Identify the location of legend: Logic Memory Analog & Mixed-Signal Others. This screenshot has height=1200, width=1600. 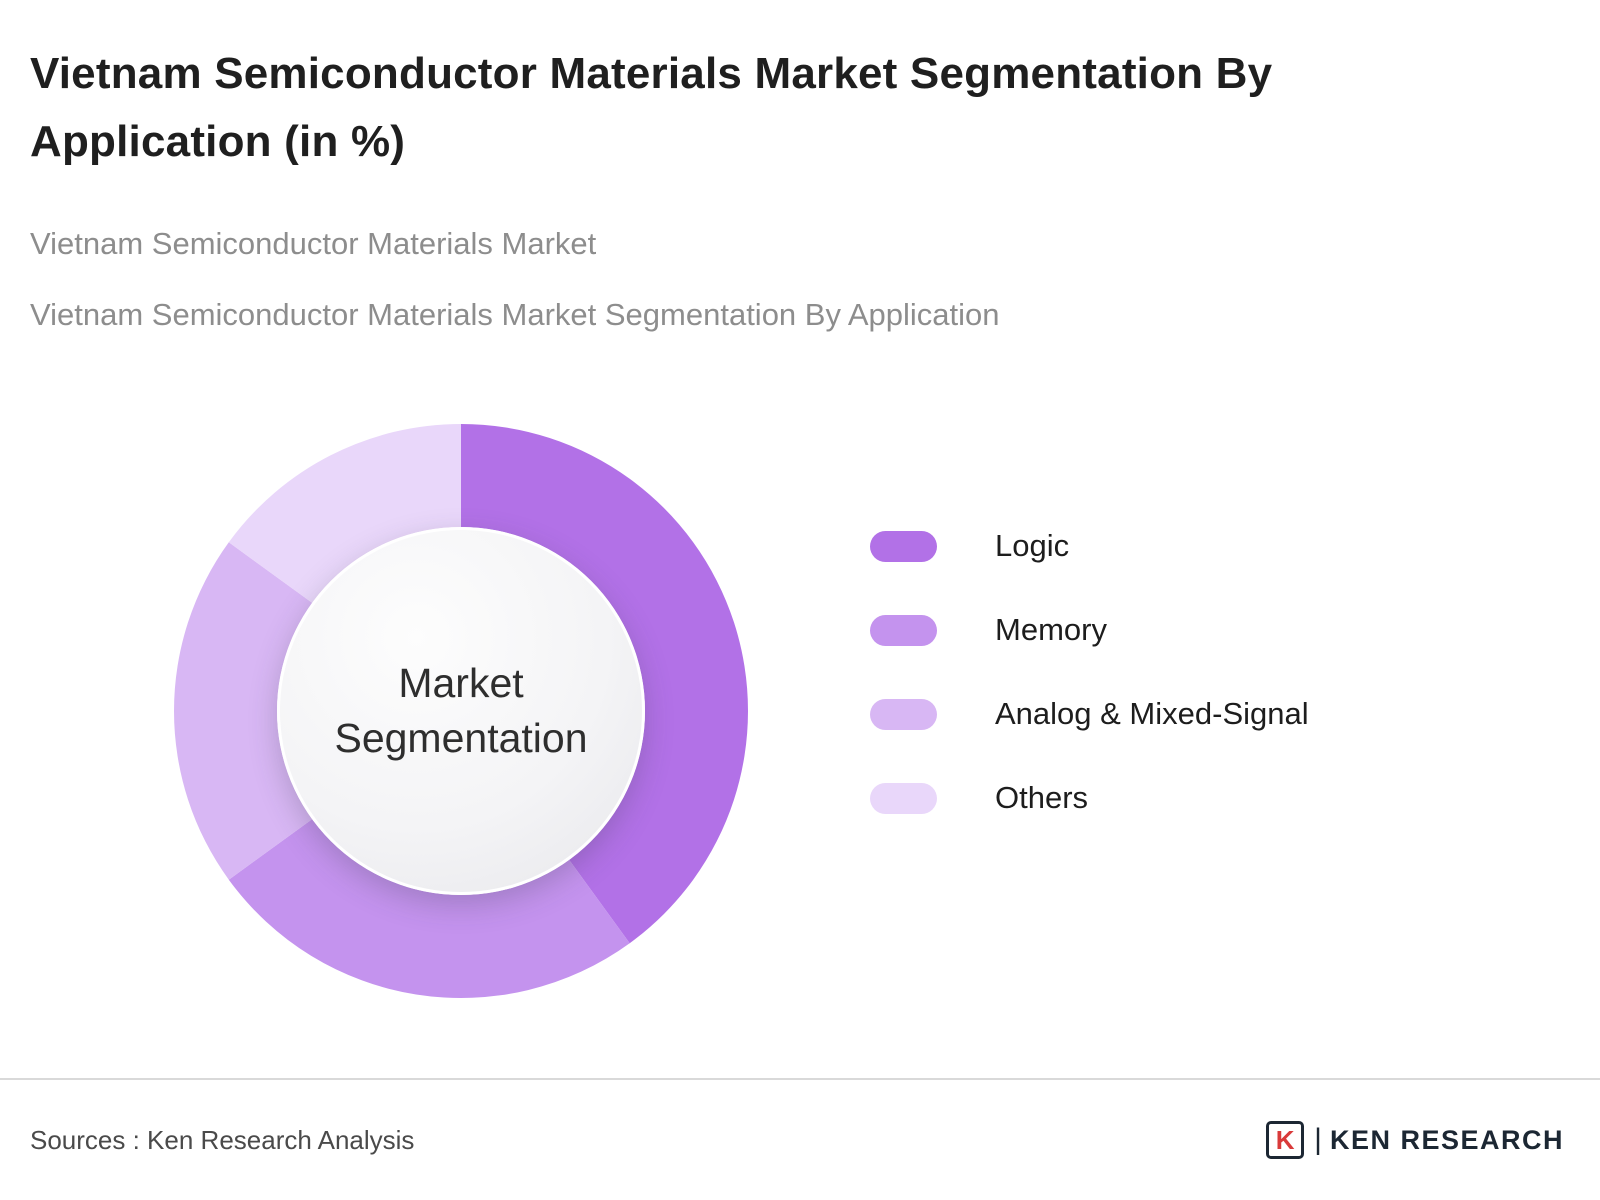
(1089, 697).